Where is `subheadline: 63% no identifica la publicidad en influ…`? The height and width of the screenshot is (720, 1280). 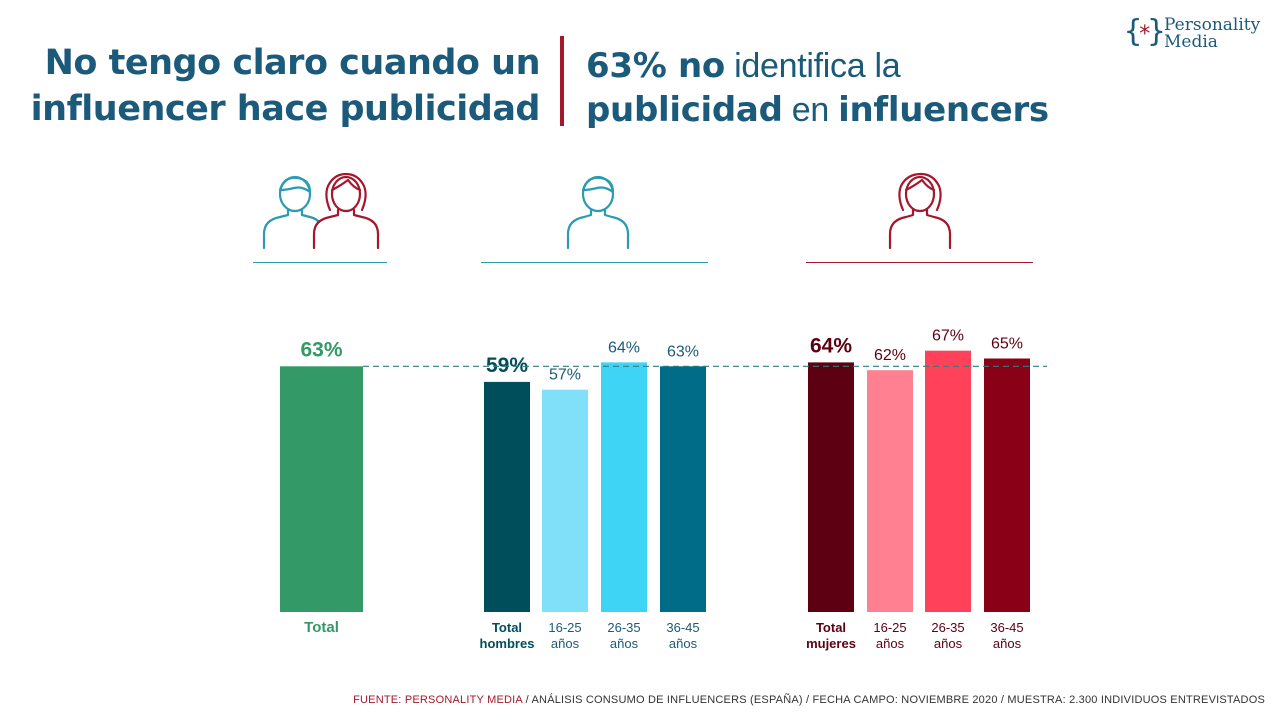
subheadline: 63% no identifica la publicidad en influ… is located at coordinates (817, 88).